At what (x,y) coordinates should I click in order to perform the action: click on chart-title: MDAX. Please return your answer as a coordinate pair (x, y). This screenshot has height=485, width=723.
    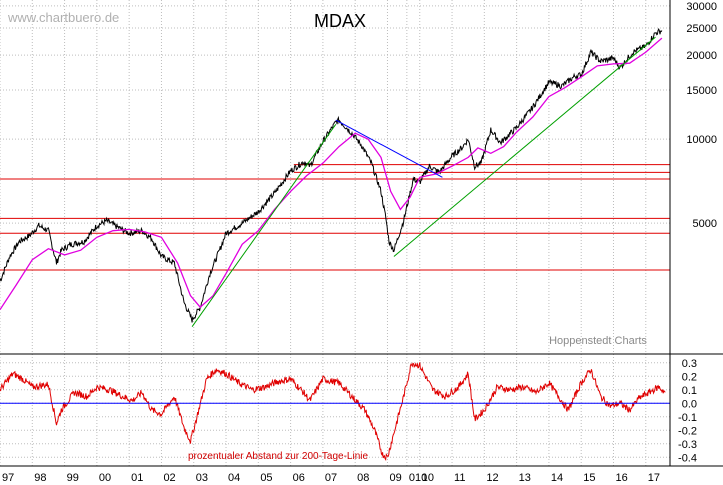
    Looking at the image, I should click on (340, 21).